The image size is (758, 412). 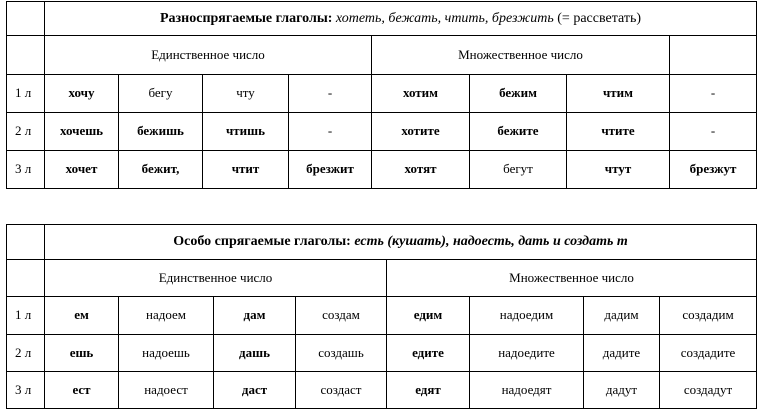 I want to click on verb-form: дадите, so click(x=621, y=352).